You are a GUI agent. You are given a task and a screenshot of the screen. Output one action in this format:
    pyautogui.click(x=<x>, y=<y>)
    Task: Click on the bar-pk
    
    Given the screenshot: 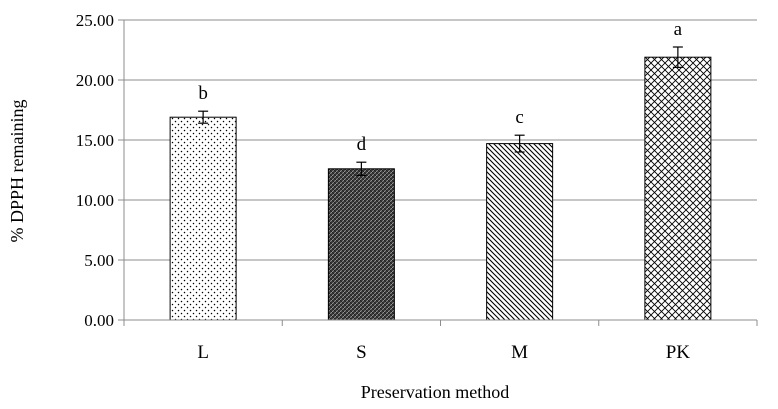 What is the action you would take?
    pyautogui.click(x=678, y=188)
    